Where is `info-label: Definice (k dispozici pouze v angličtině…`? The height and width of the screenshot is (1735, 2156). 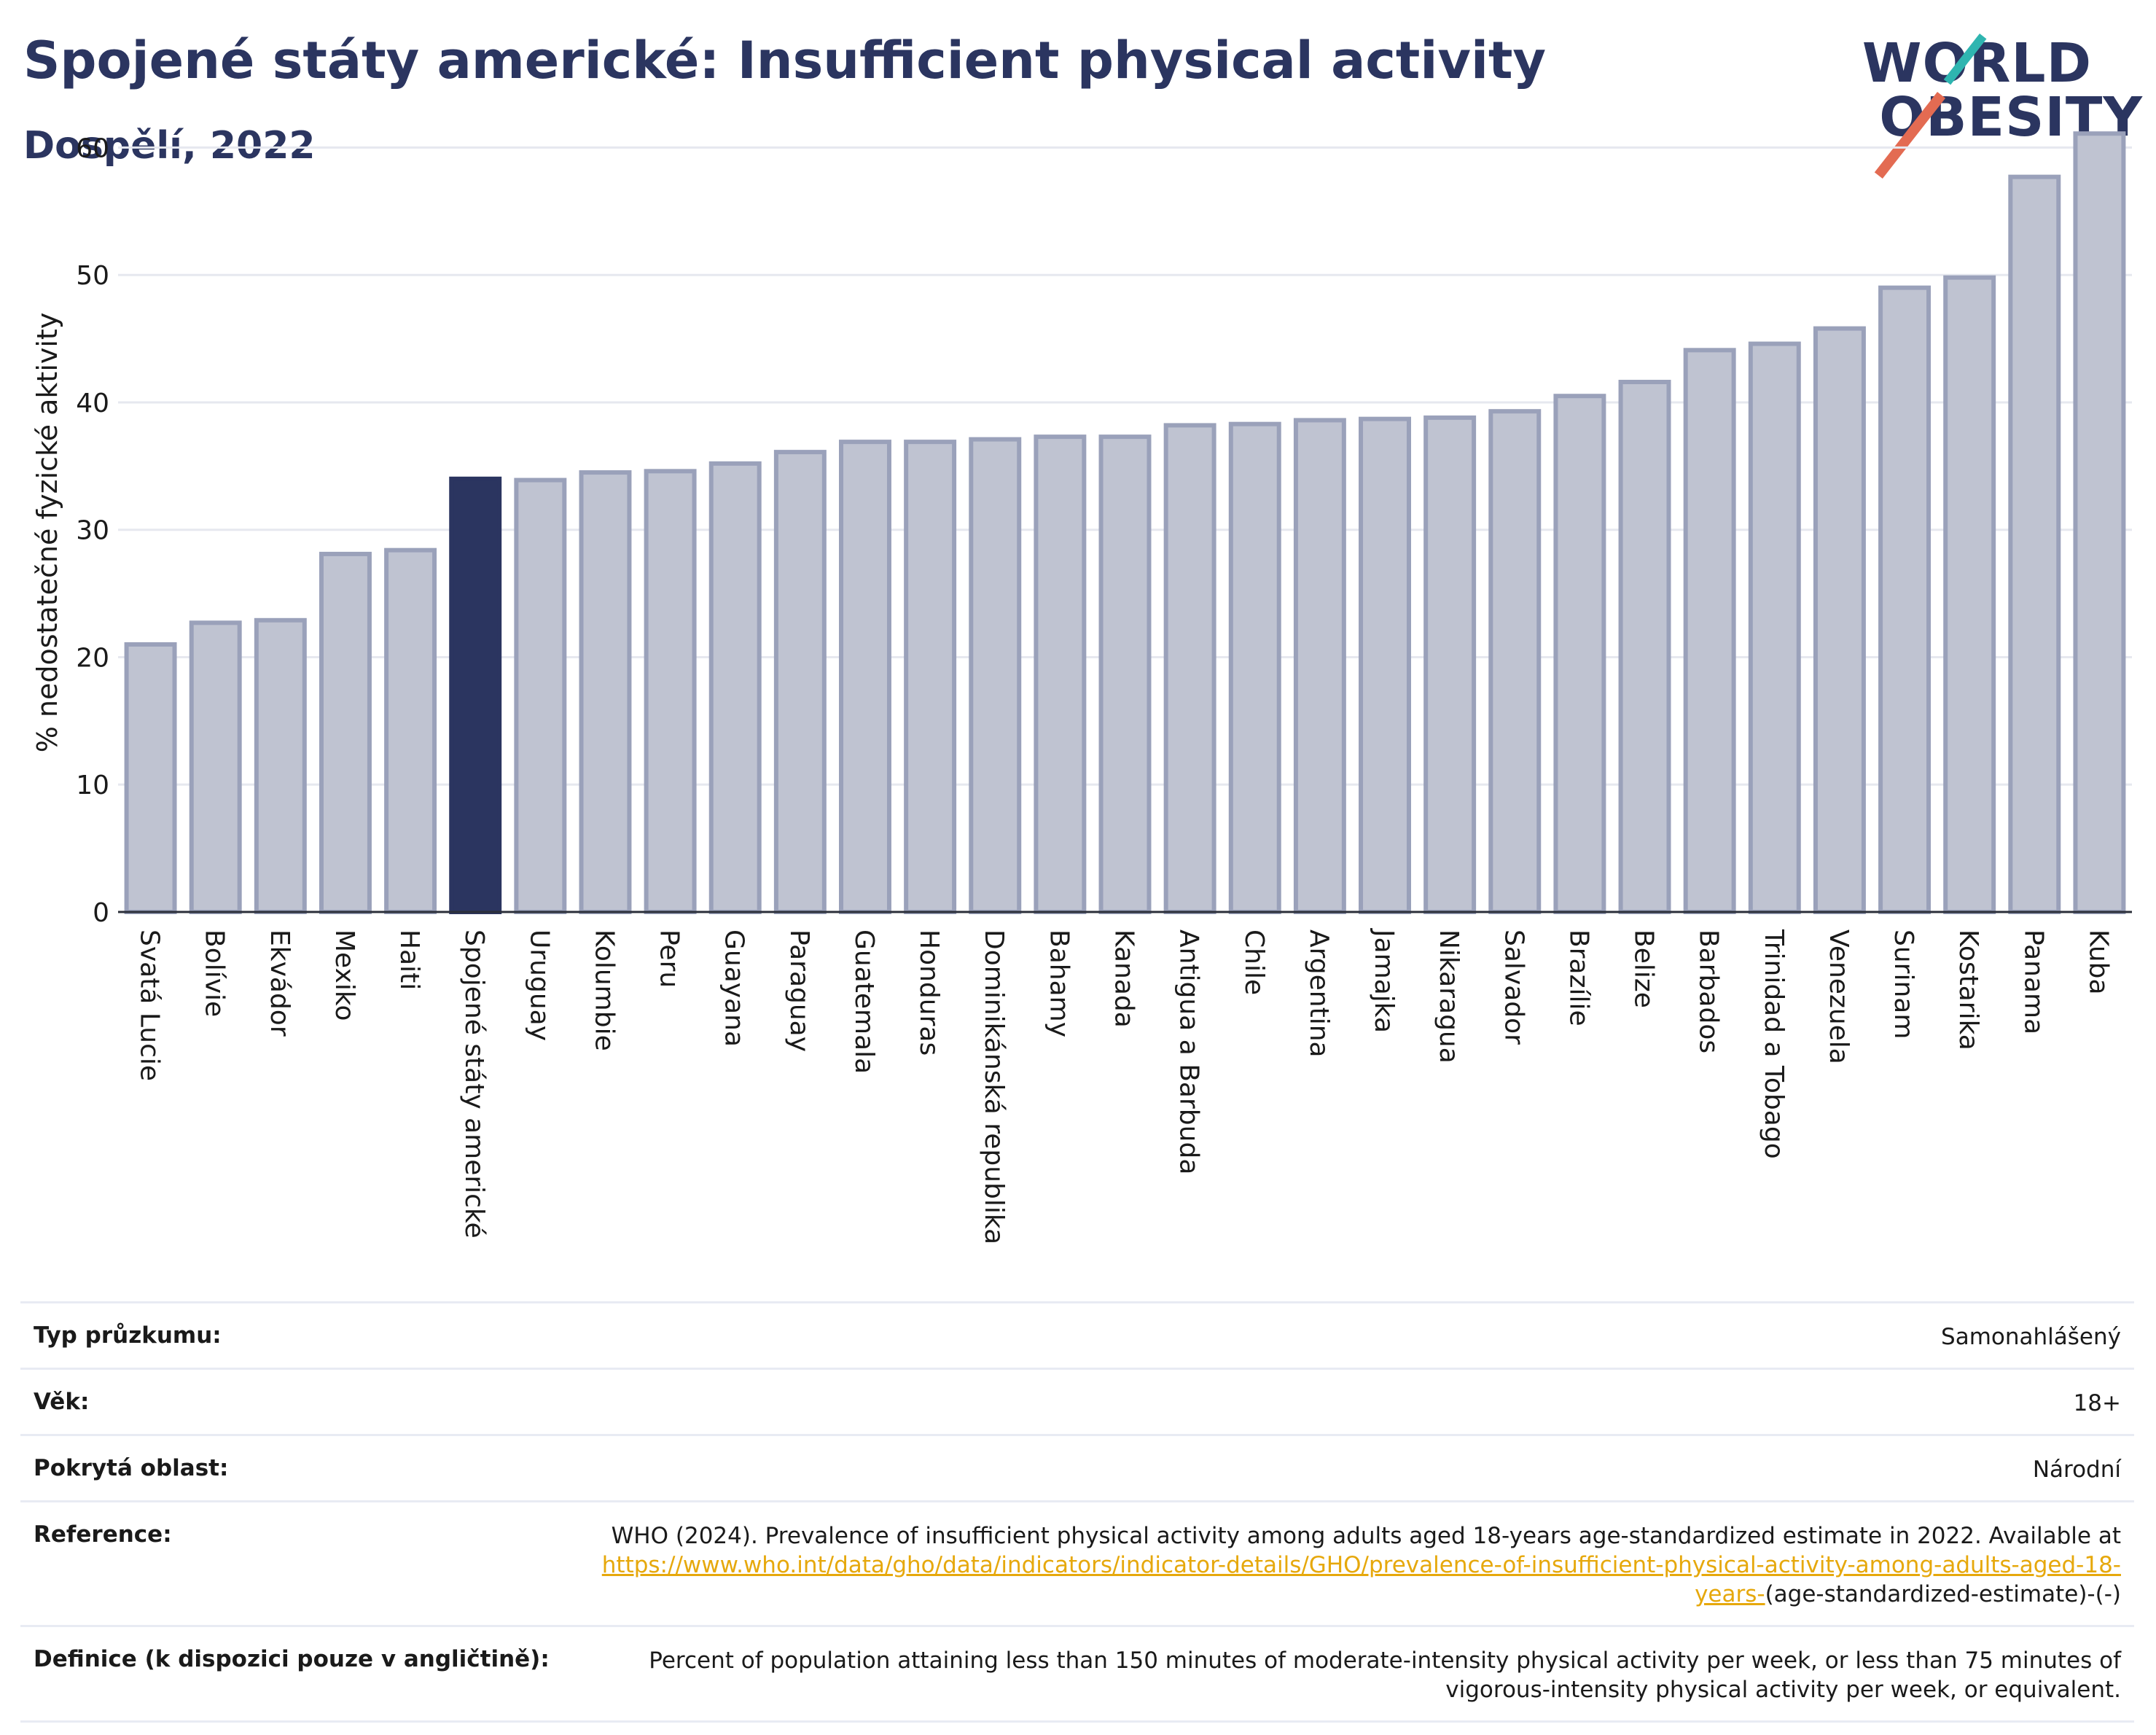 info-label: Definice (k dispozici pouze v angličtině… is located at coordinates (292, 1659).